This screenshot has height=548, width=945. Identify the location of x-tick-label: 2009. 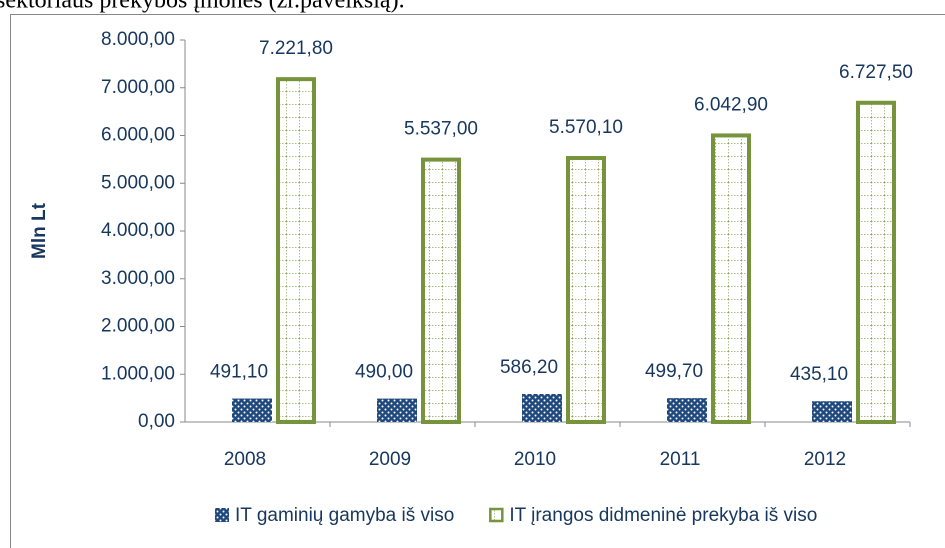
(390, 459).